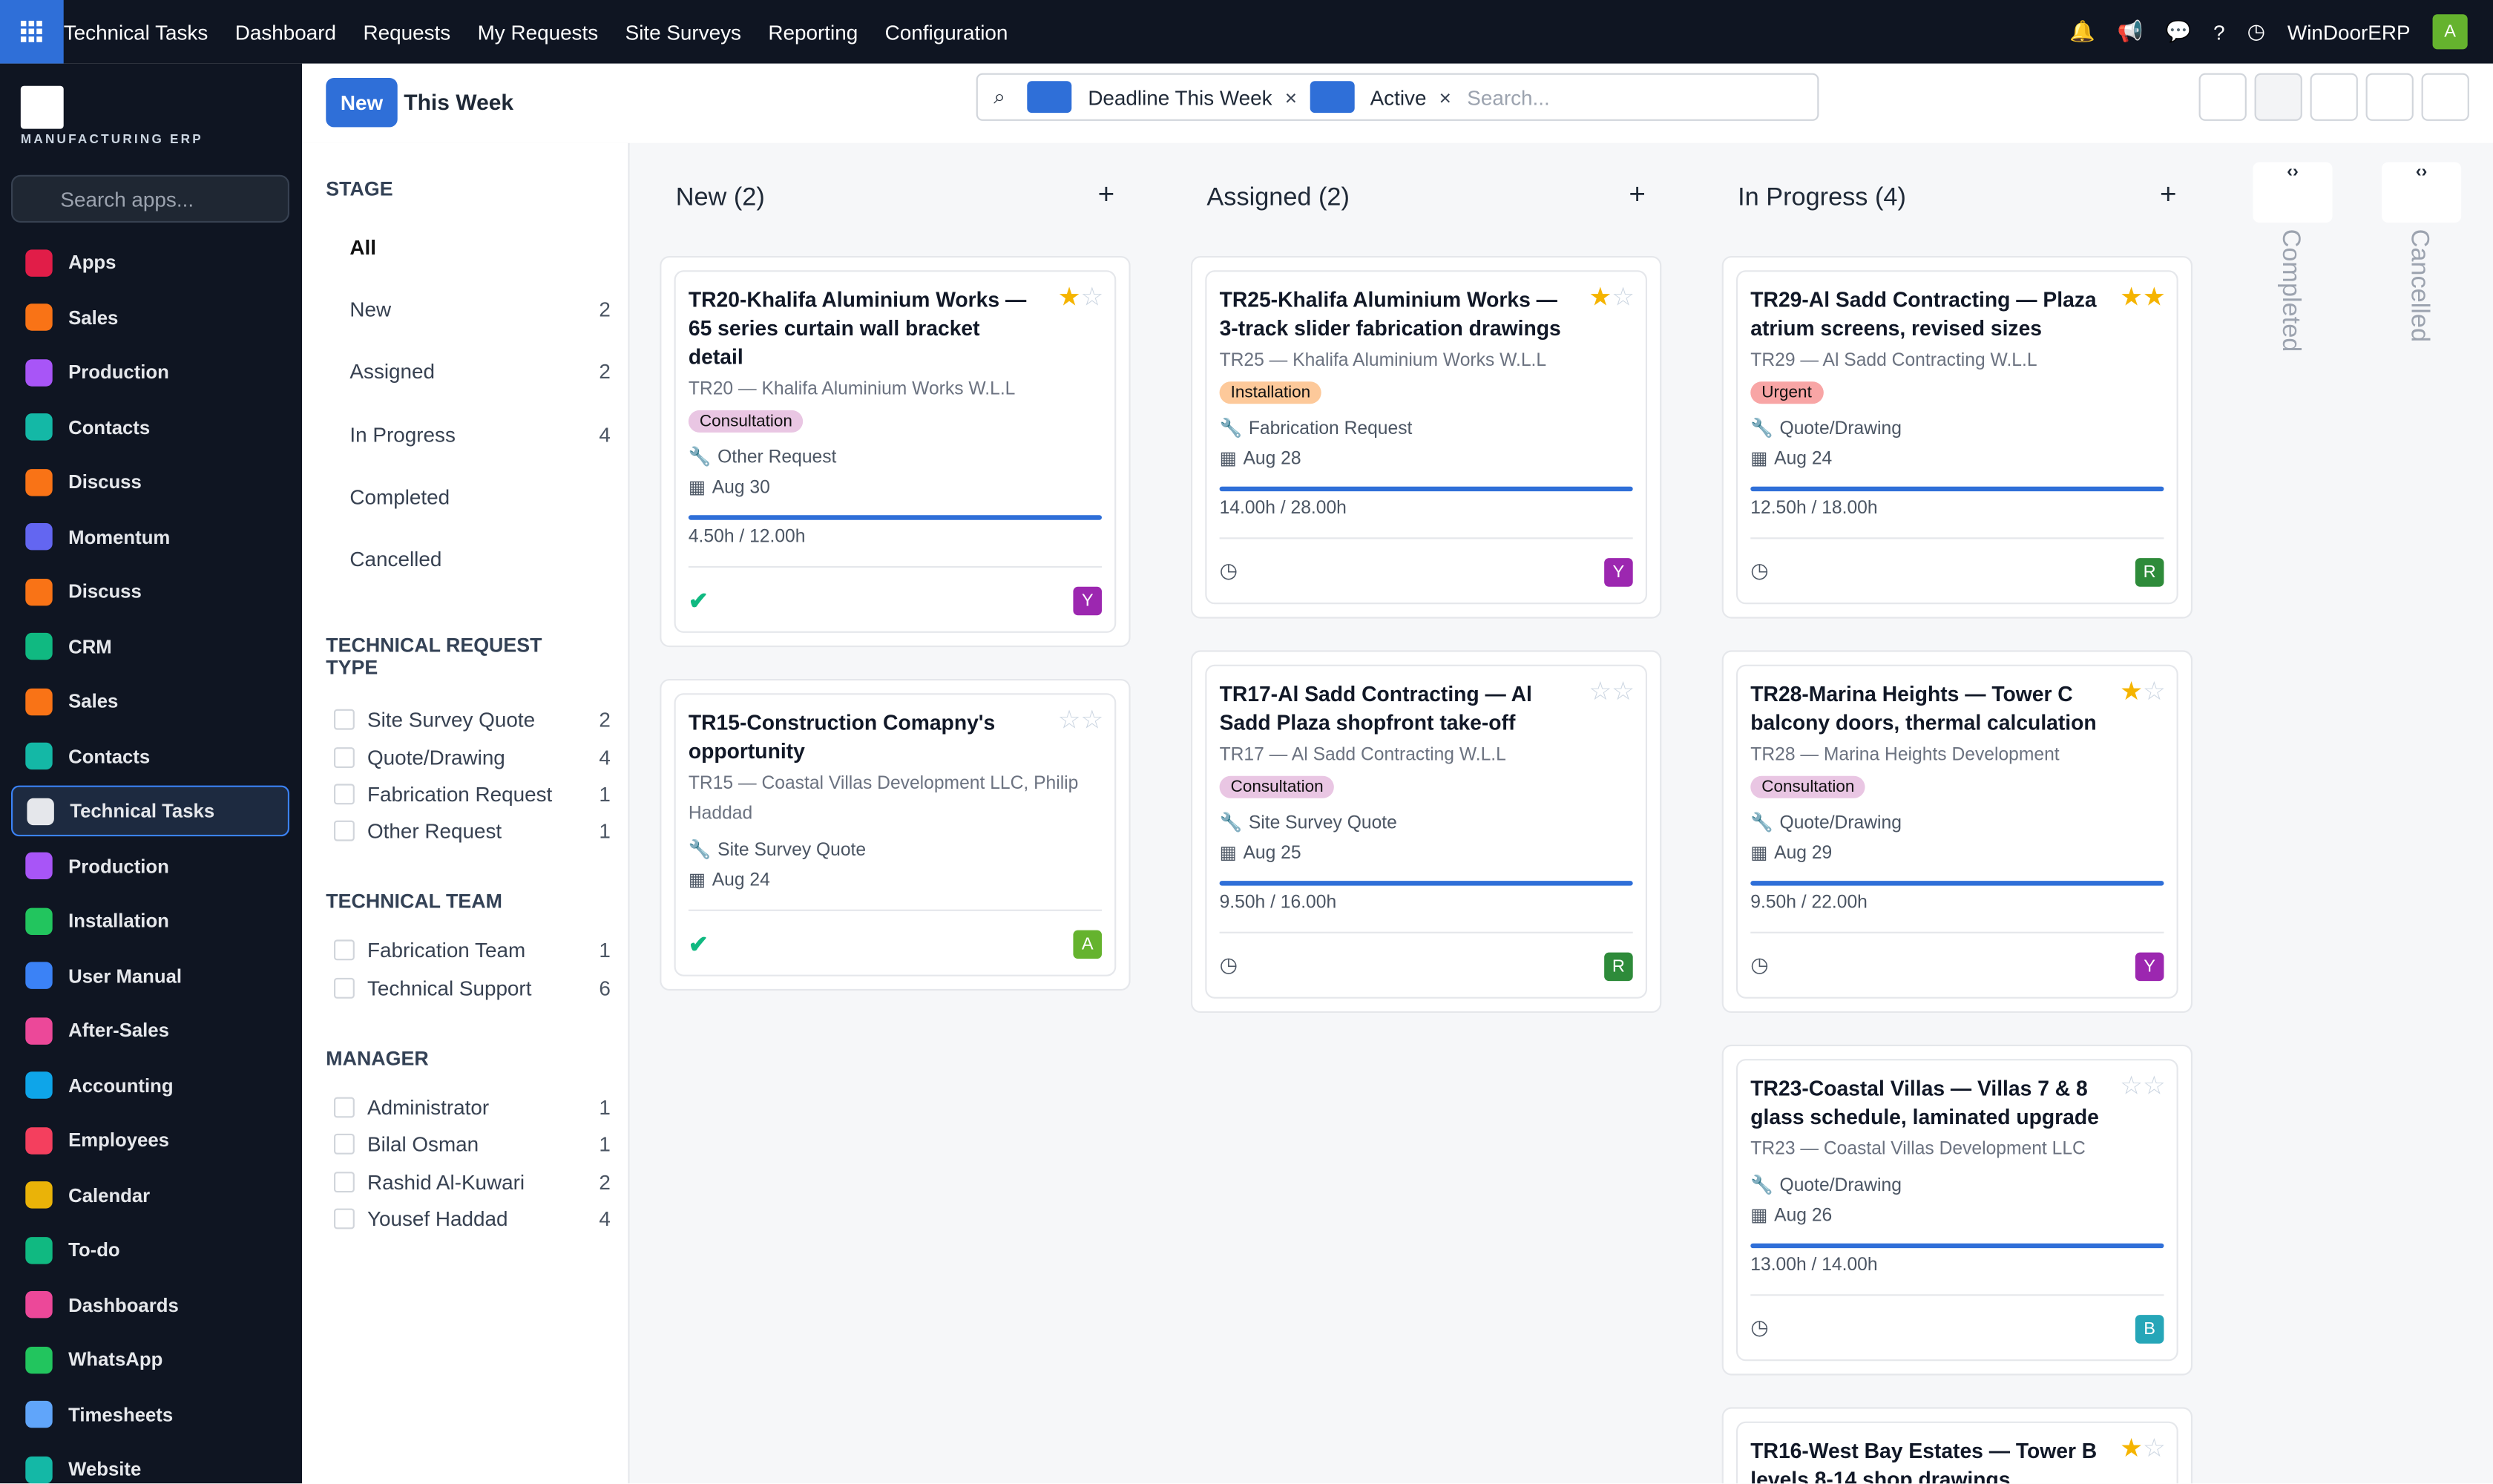  I want to click on app-item: CRM, so click(150, 646).